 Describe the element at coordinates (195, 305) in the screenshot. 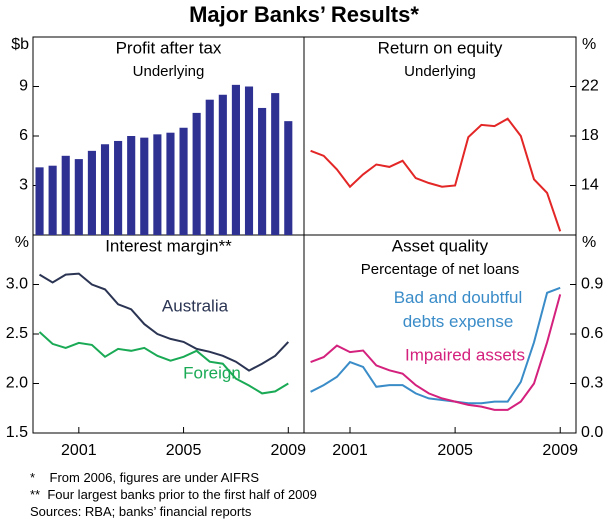

I see `series-label: Australia` at that location.